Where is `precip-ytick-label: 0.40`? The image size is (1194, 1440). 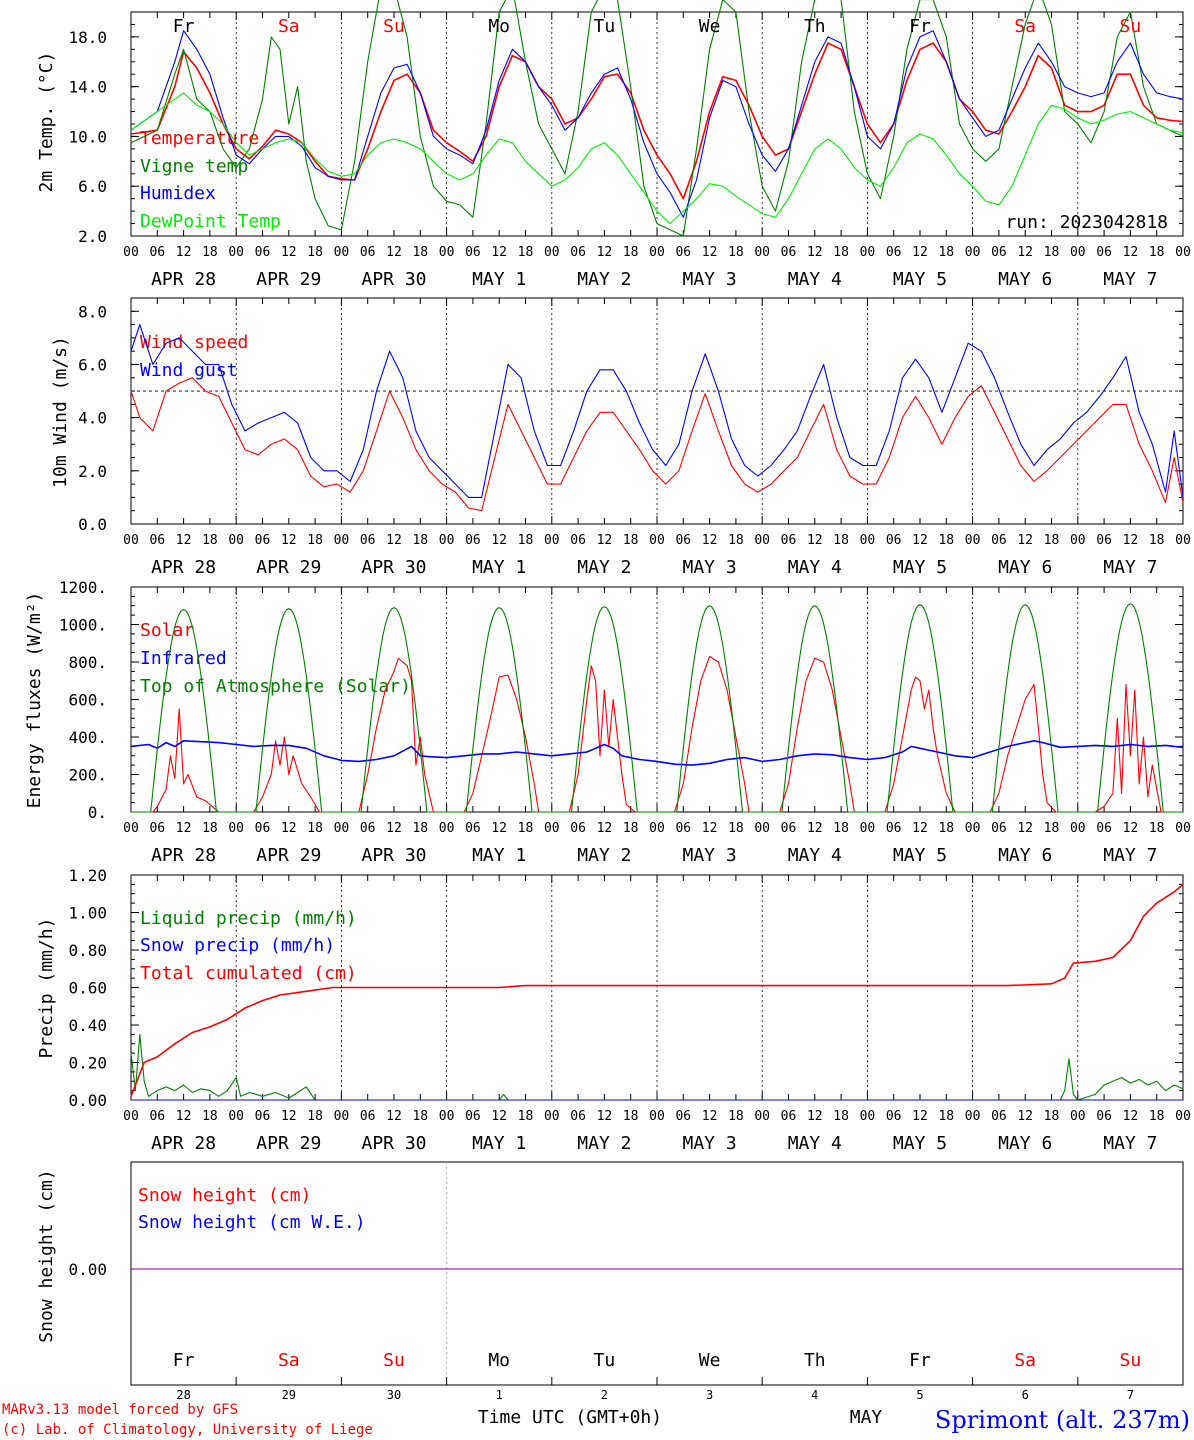 precip-ytick-label: 0.40 is located at coordinates (87, 1025).